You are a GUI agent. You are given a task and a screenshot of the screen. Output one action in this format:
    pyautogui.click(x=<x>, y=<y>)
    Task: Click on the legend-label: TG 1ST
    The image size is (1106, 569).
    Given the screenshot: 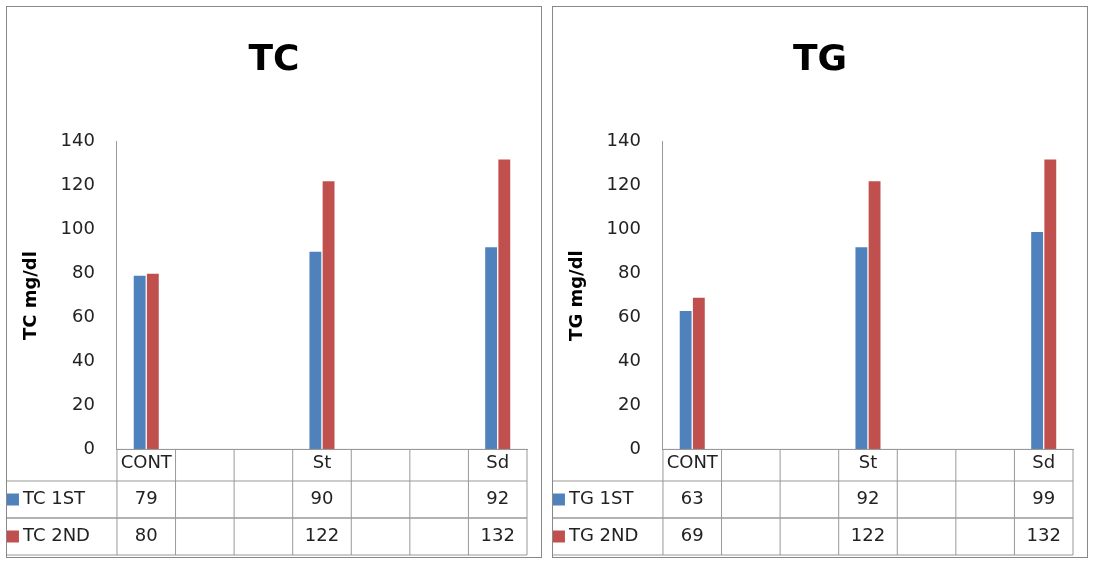 What is the action you would take?
    pyautogui.click(x=601, y=498)
    